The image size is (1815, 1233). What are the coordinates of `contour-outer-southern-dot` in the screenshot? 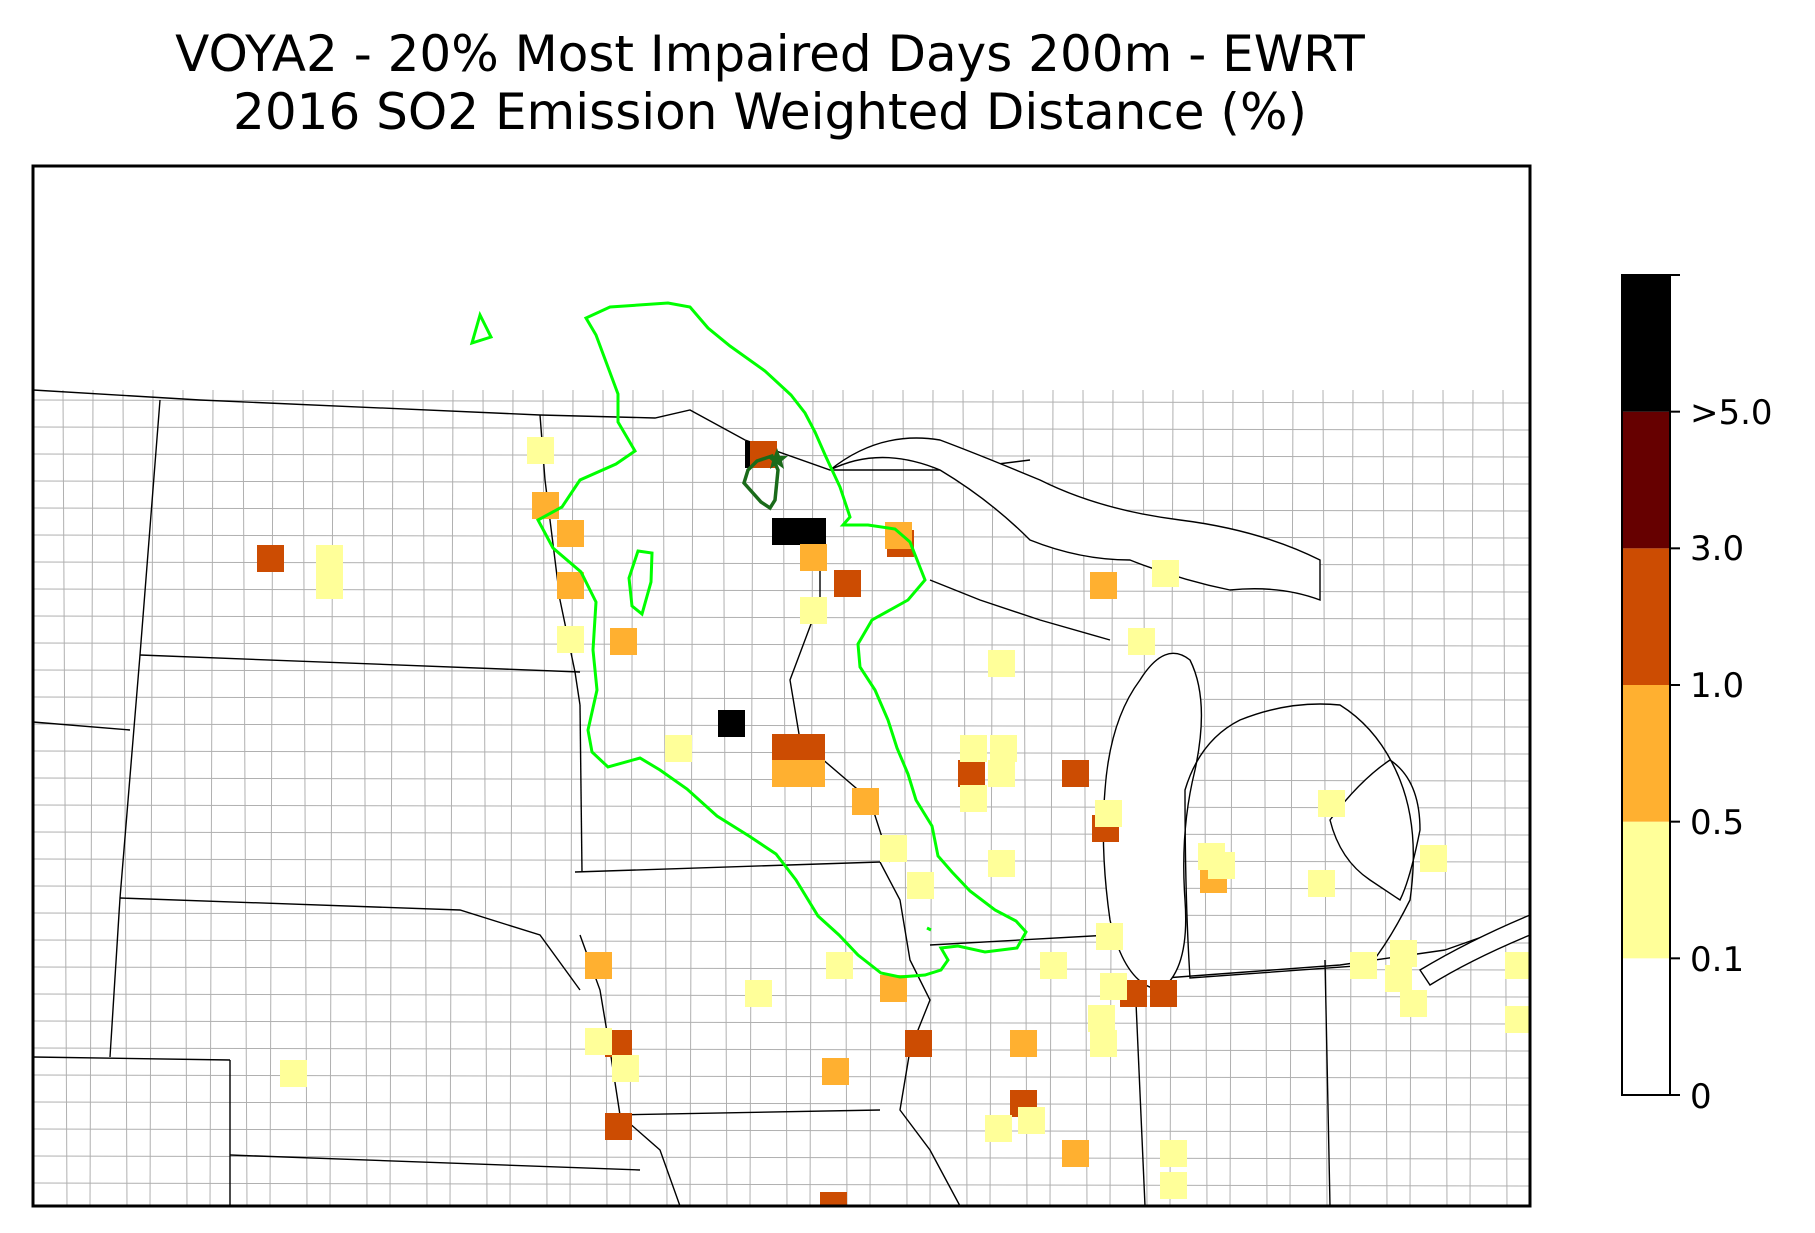 It's located at (929, 929).